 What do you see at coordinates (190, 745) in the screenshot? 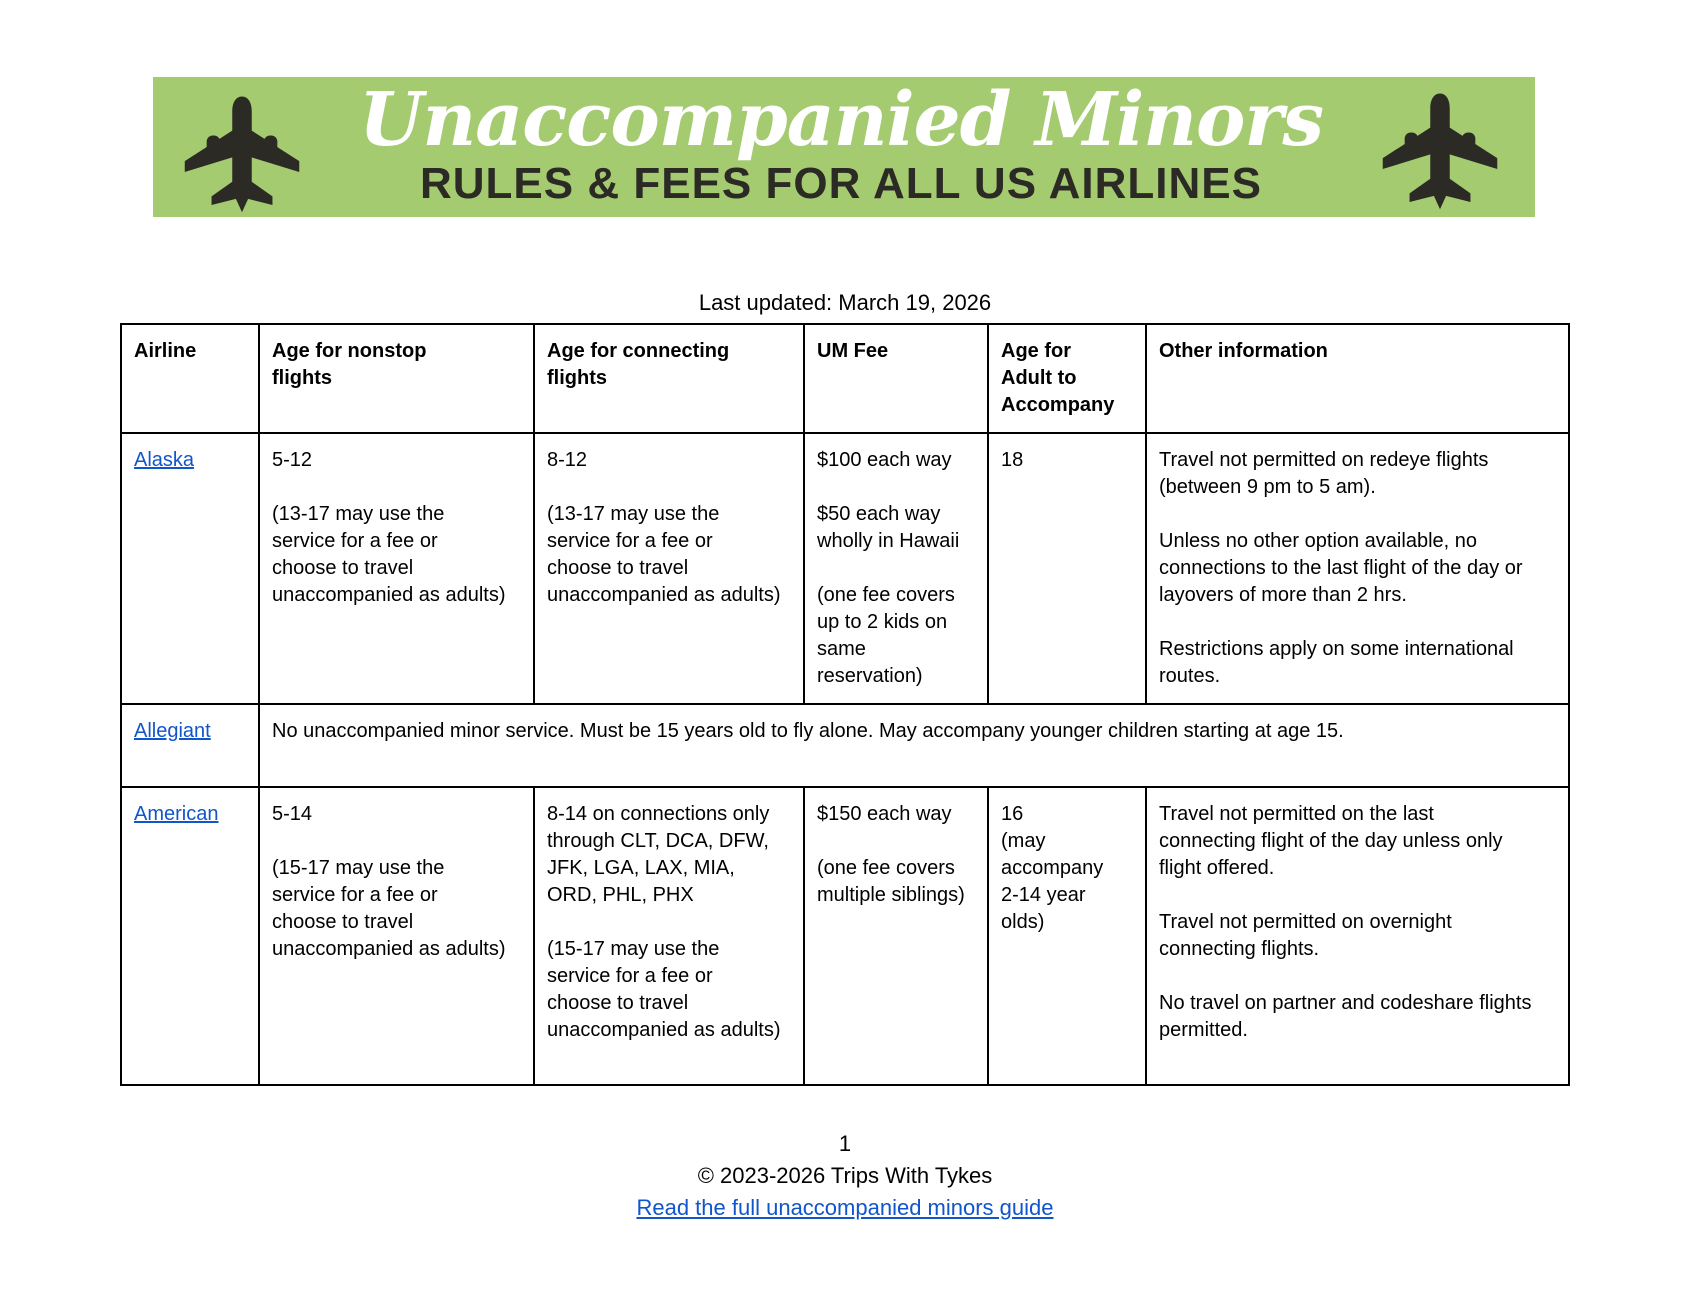
I see `cell-airline: Allegiant` at bounding box center [190, 745].